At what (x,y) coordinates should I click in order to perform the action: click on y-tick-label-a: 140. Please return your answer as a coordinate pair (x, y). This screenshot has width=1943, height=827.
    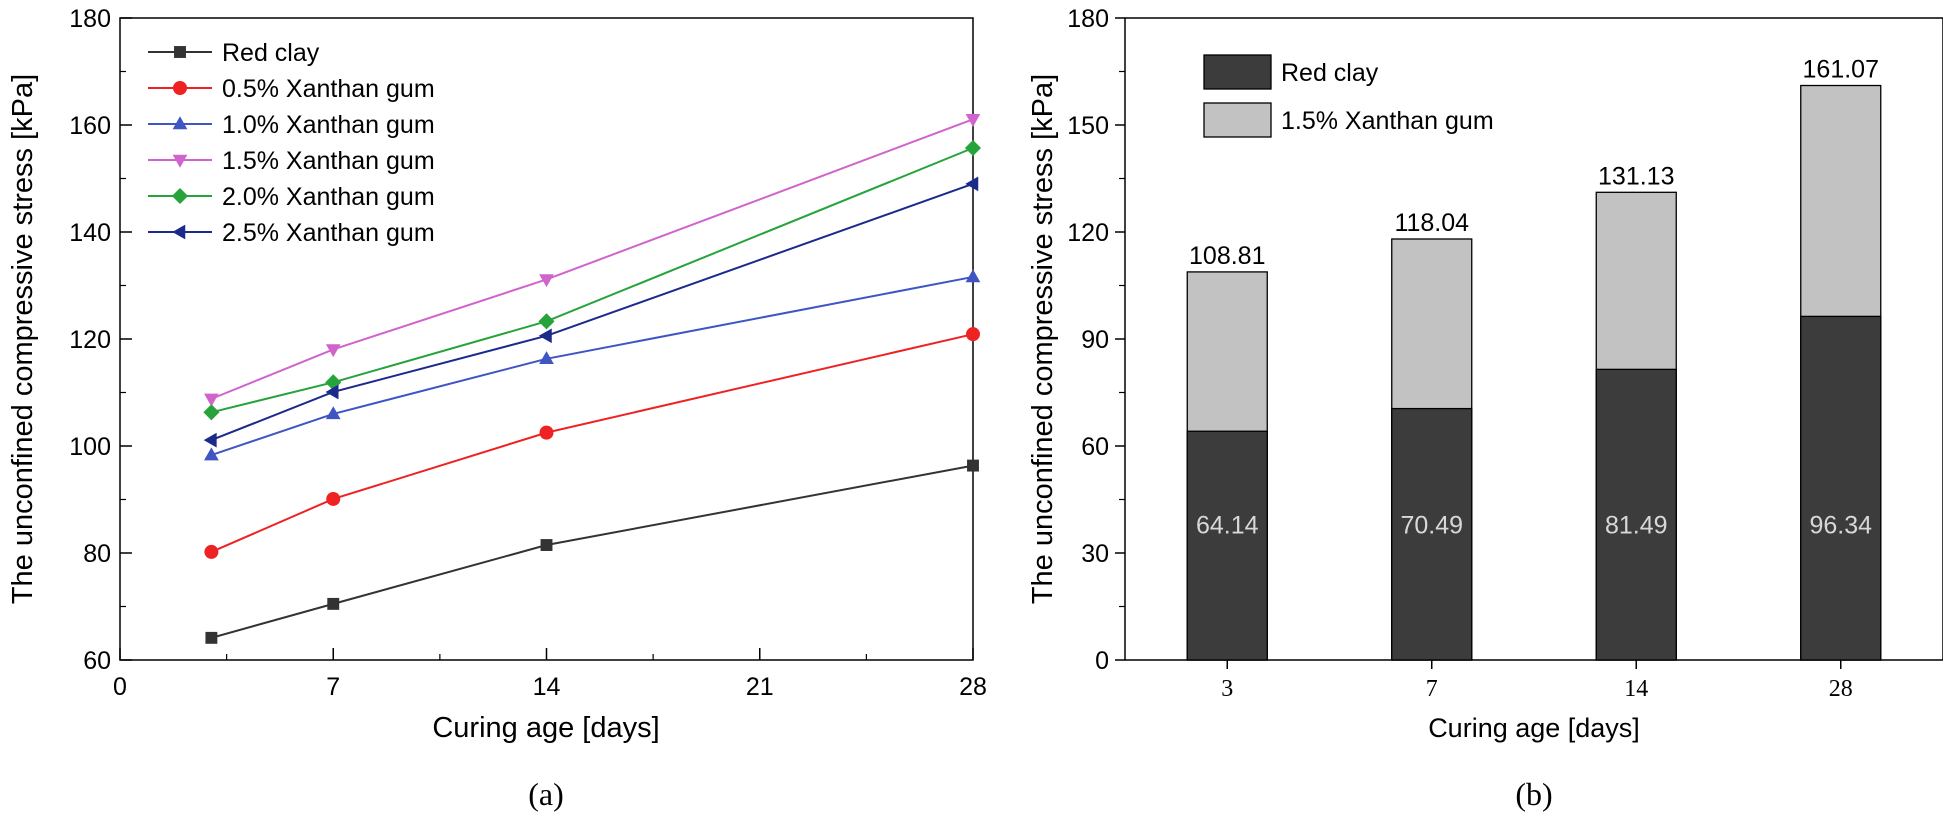
    Looking at the image, I should click on (90, 233).